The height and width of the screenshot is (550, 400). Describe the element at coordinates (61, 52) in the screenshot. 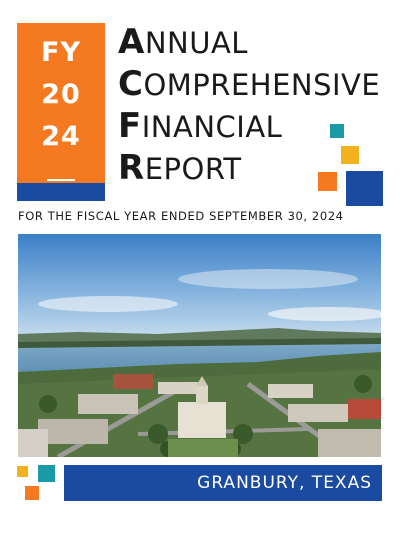

I see `fy-label: FY` at that location.